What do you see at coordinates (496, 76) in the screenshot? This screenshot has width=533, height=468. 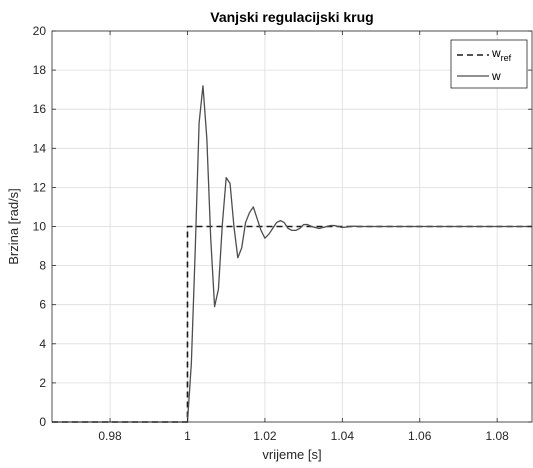 I see `legend-label-w: w` at bounding box center [496, 76].